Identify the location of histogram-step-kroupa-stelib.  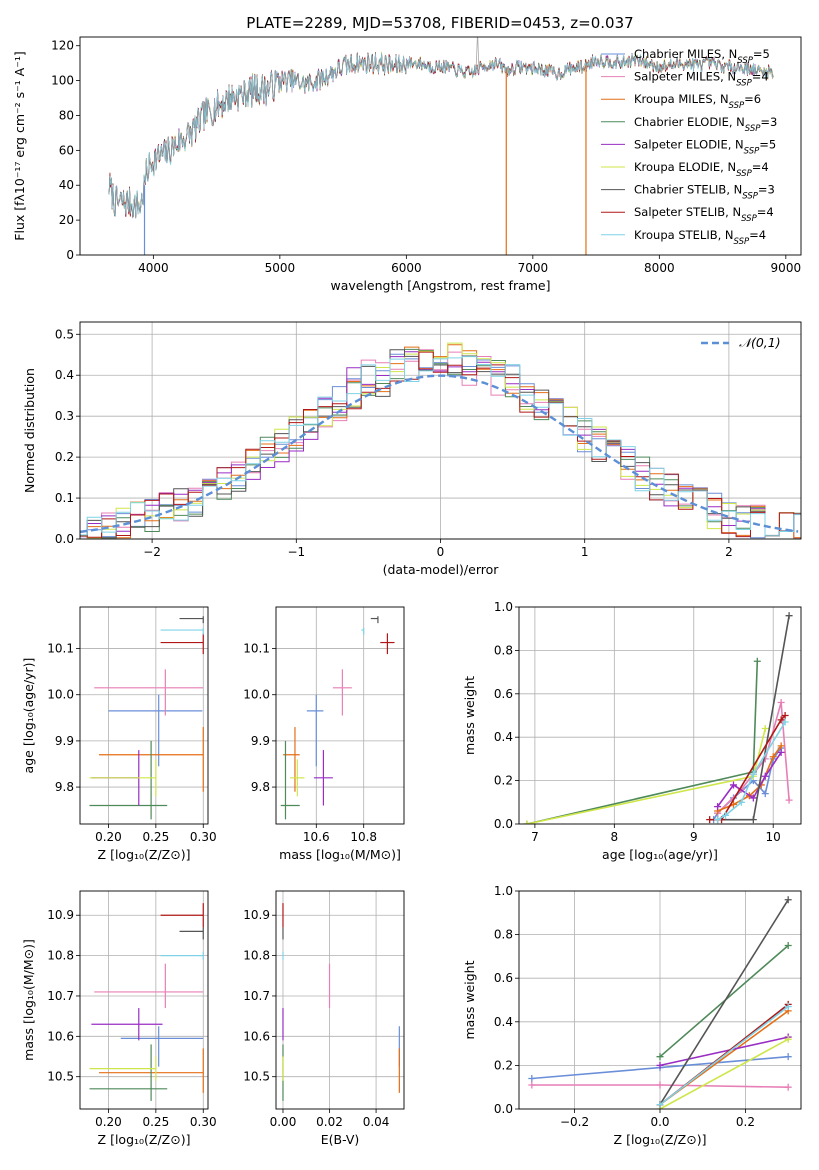
(440, 446).